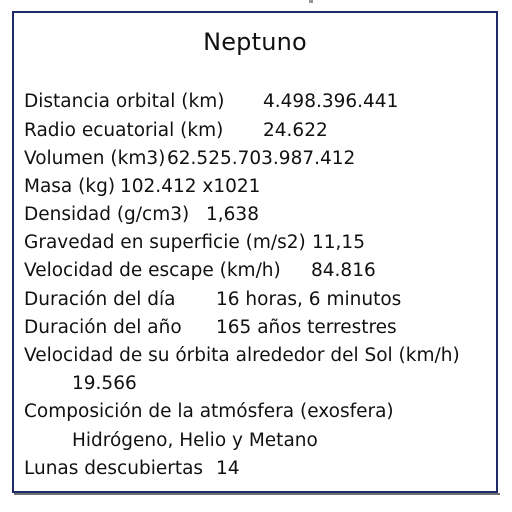 This screenshot has height=512, width=512. I want to click on row-escape-velocity: Velocidad de escape (km/h) 84.816, so click(200, 271).